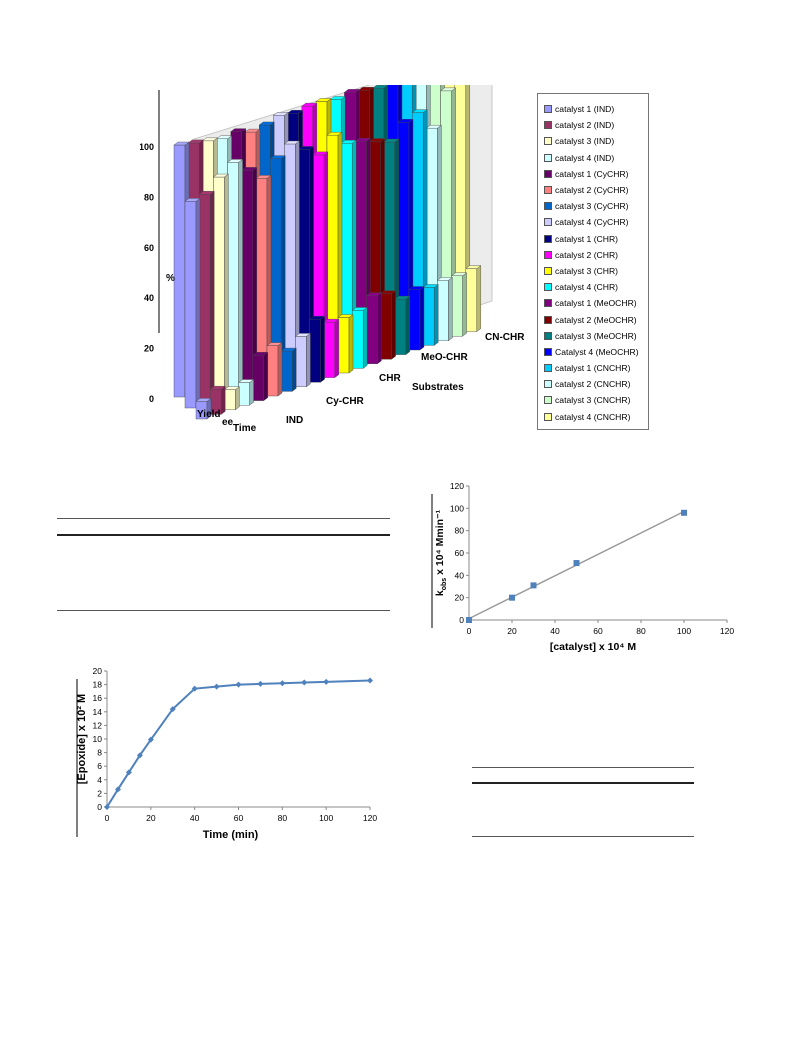  What do you see at coordinates (99, 807) in the screenshot?
I see `epox-ytick: 0` at bounding box center [99, 807].